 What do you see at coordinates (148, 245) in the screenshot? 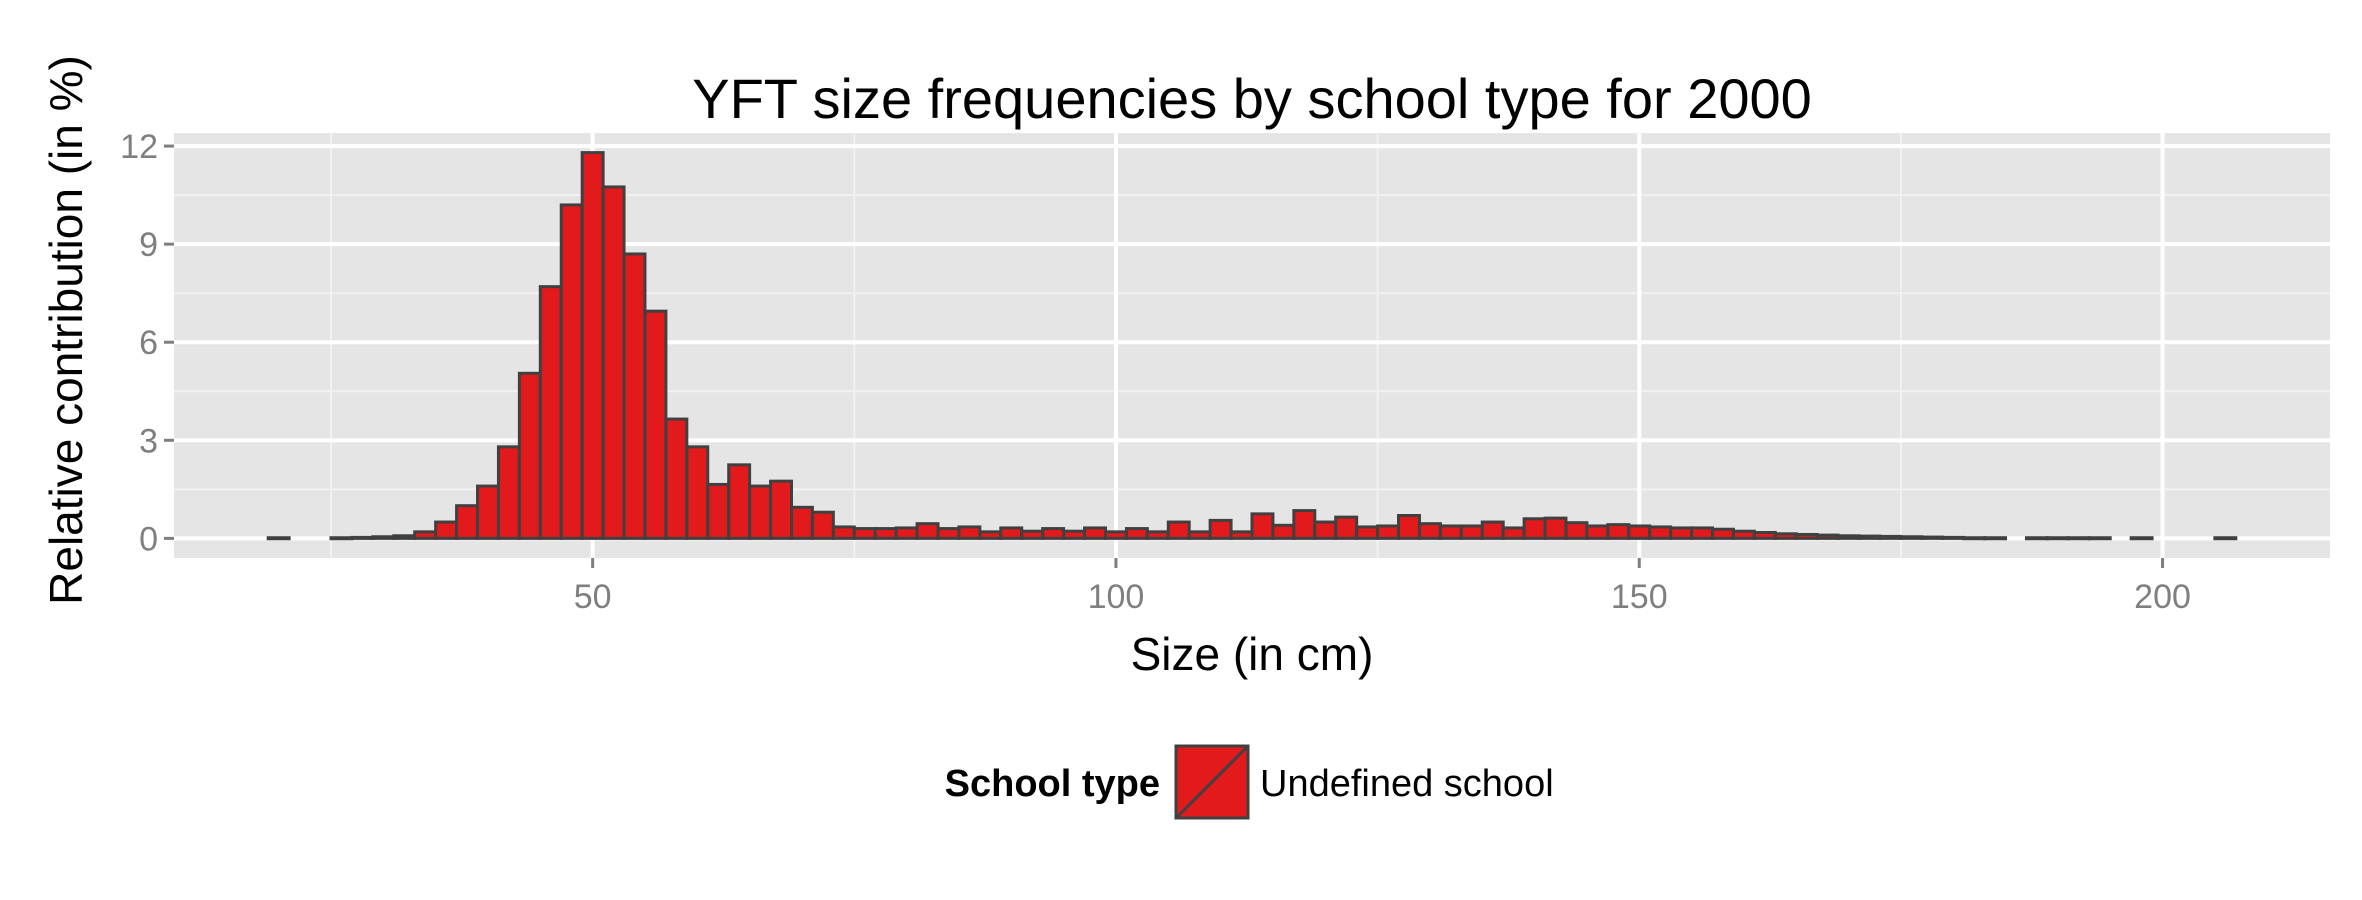
I see `y-tick-label: 9` at bounding box center [148, 245].